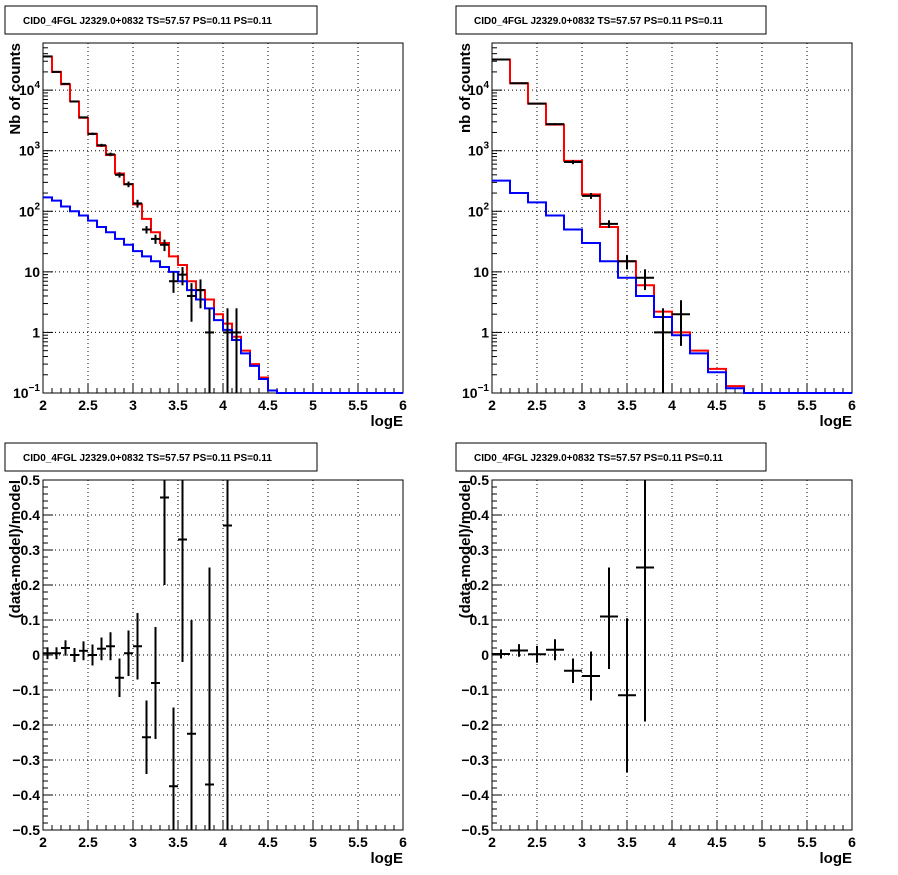 The height and width of the screenshot is (875, 898). I want to click on y-tick-exponent: 3, so click(37, 146).